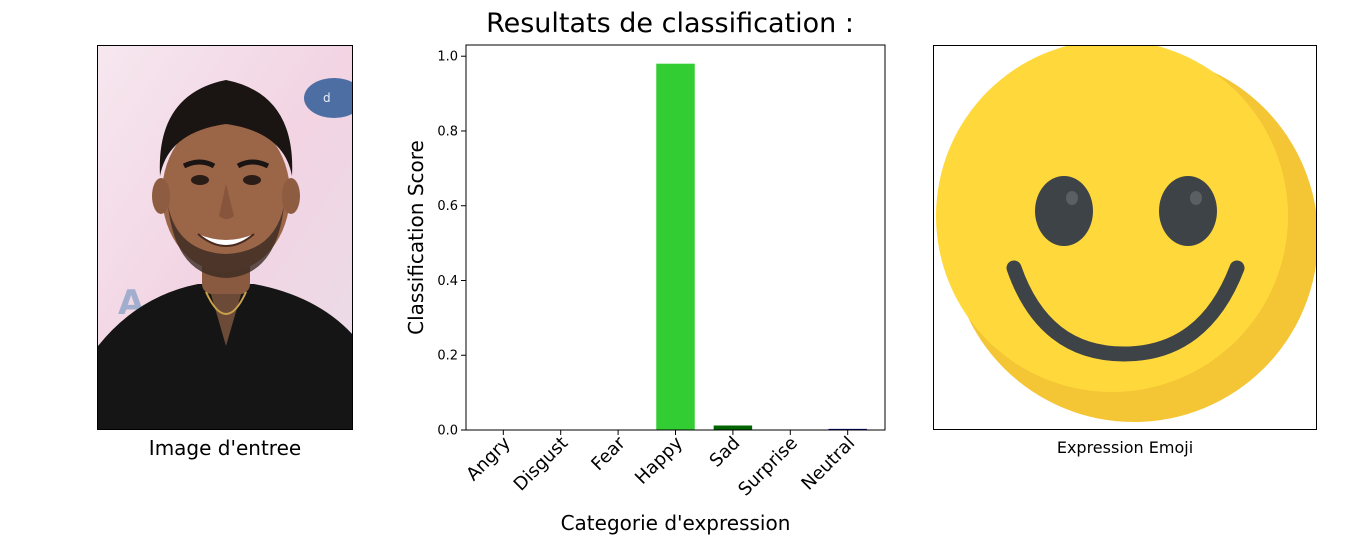 This screenshot has width=1350, height=550. I want to click on input-image-frame: d A, so click(225, 237).